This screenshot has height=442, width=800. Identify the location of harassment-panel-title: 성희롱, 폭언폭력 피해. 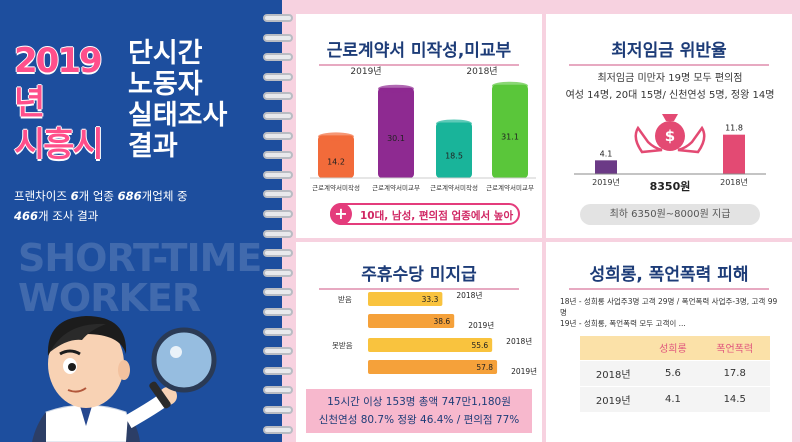
(669, 275).